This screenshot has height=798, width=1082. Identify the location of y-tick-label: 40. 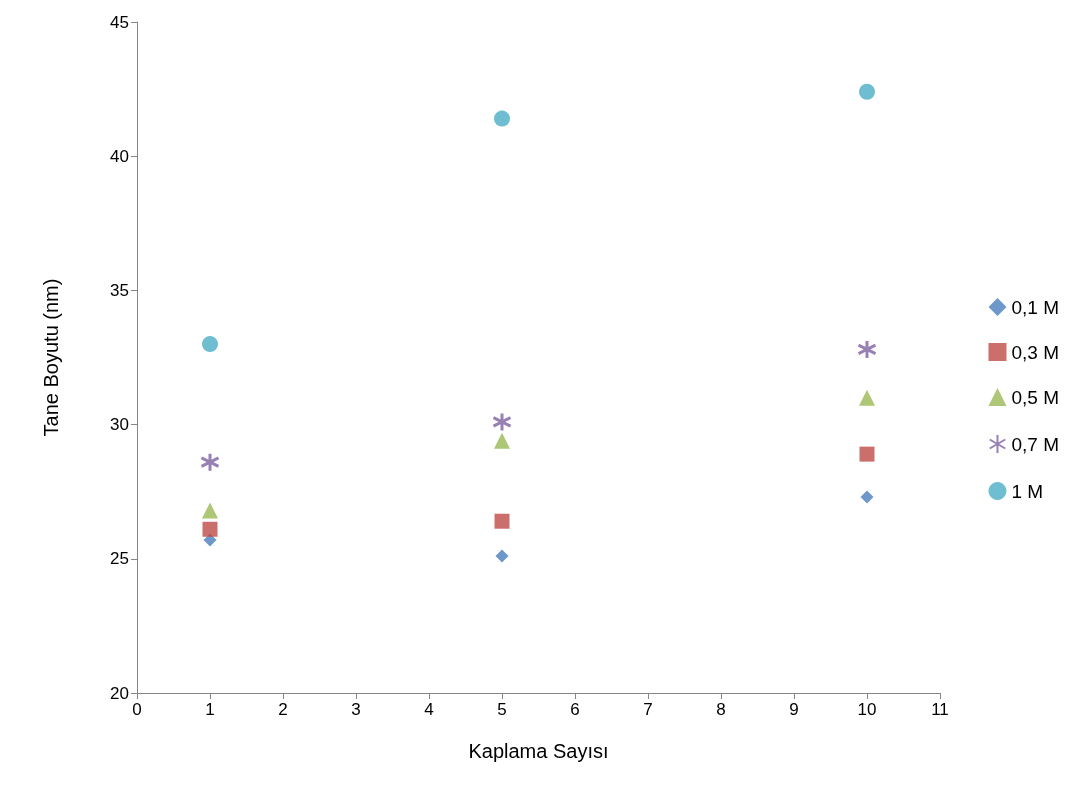
(119, 156).